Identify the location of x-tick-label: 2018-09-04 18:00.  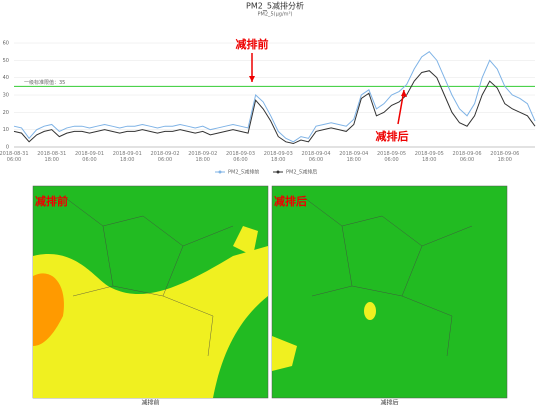
(354, 157).